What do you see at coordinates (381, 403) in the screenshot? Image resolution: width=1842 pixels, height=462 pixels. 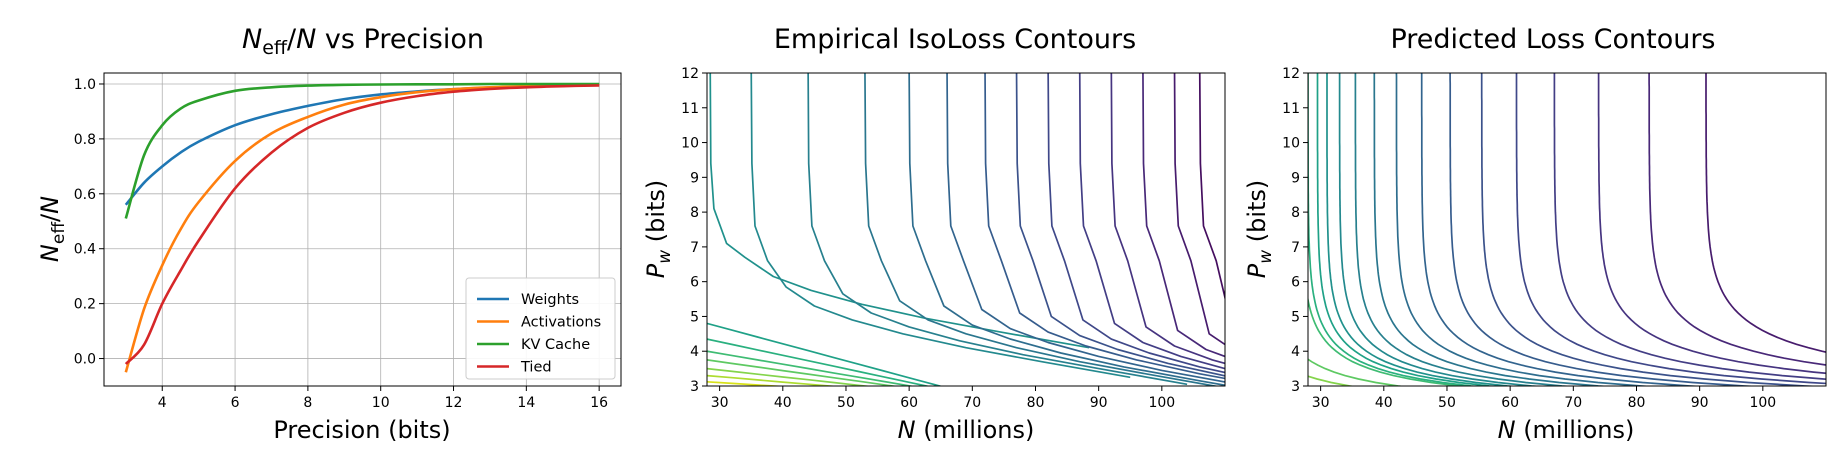 I see `x-tick-label: 10` at bounding box center [381, 403].